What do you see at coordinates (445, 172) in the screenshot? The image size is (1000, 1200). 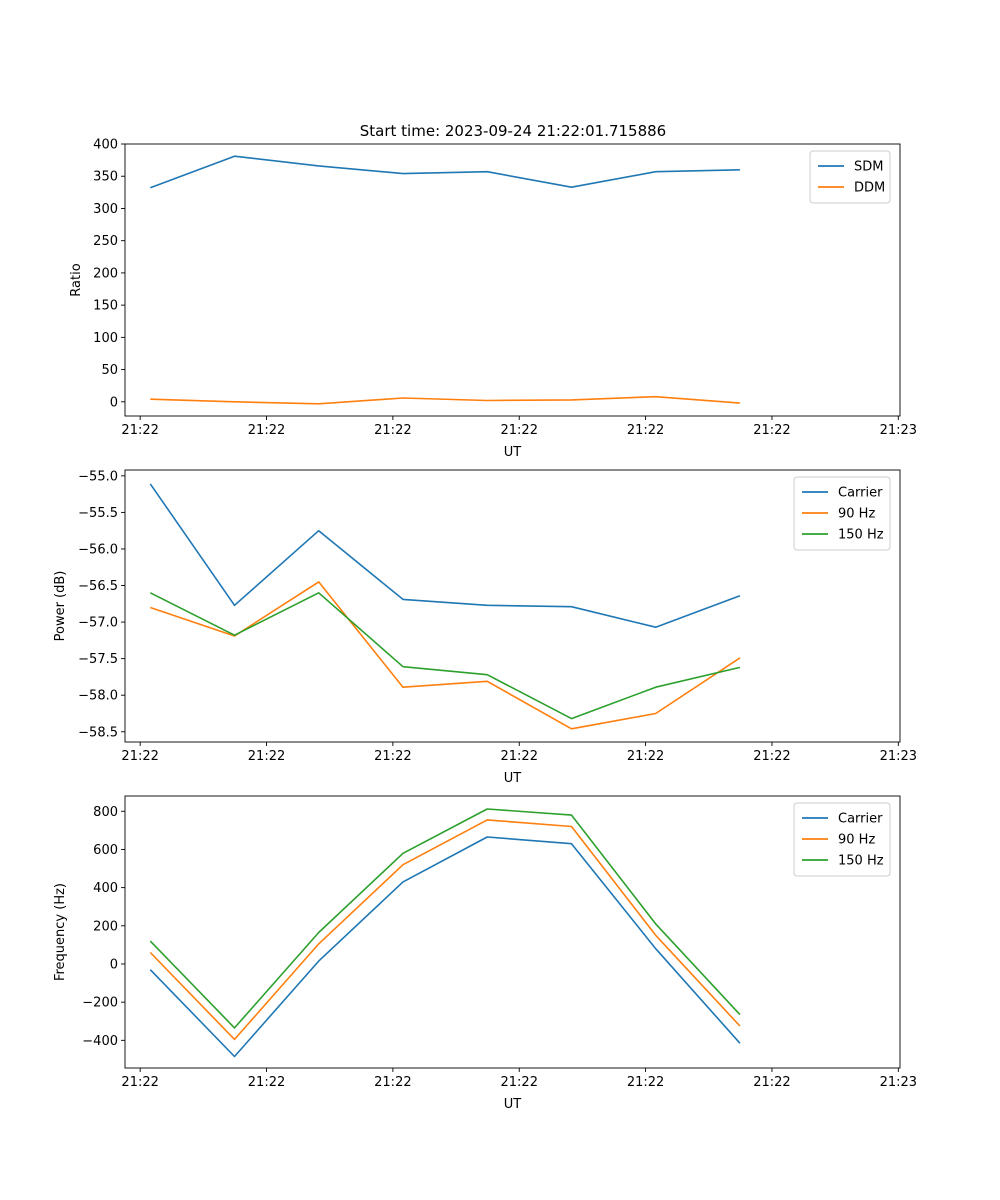 I see `series-line-sdm` at bounding box center [445, 172].